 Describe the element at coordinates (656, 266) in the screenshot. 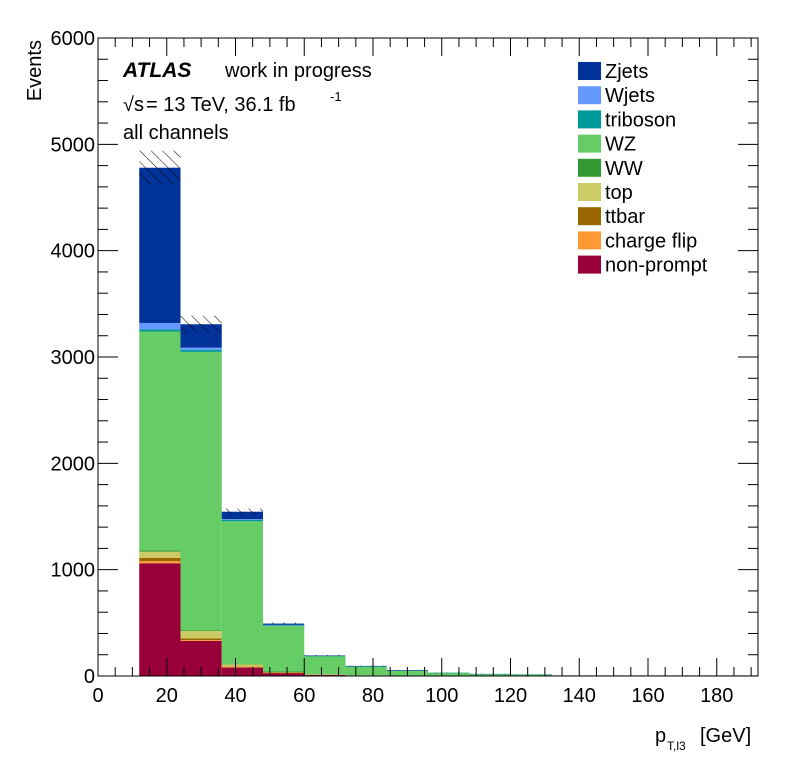

I see `legend-label: non-prompt` at that location.